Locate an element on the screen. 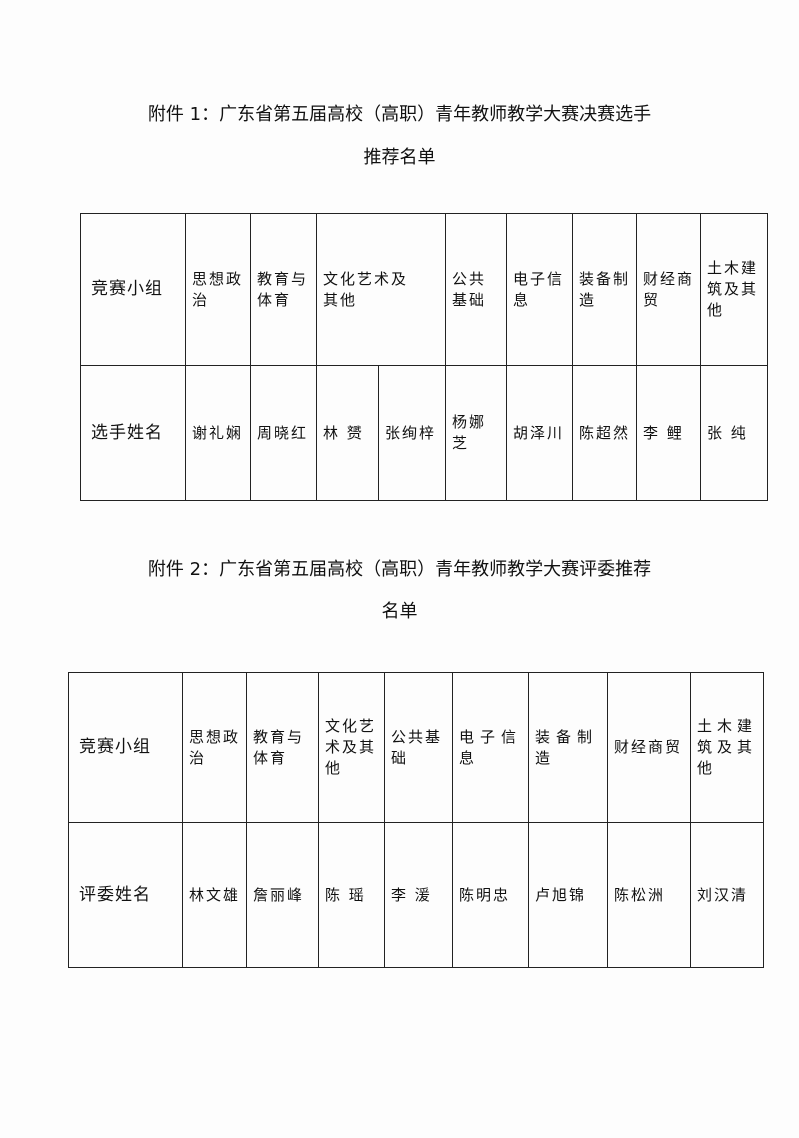 The width and height of the screenshot is (799, 1138). name-cell: 陈超然 is located at coordinates (605, 433).